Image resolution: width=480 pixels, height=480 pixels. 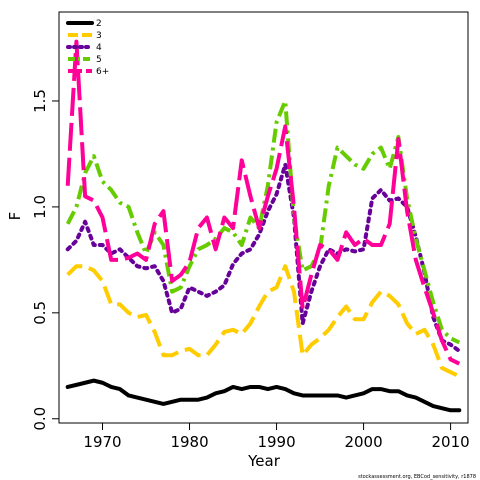 I want to click on x-tick-label: 2010, so click(x=451, y=442).